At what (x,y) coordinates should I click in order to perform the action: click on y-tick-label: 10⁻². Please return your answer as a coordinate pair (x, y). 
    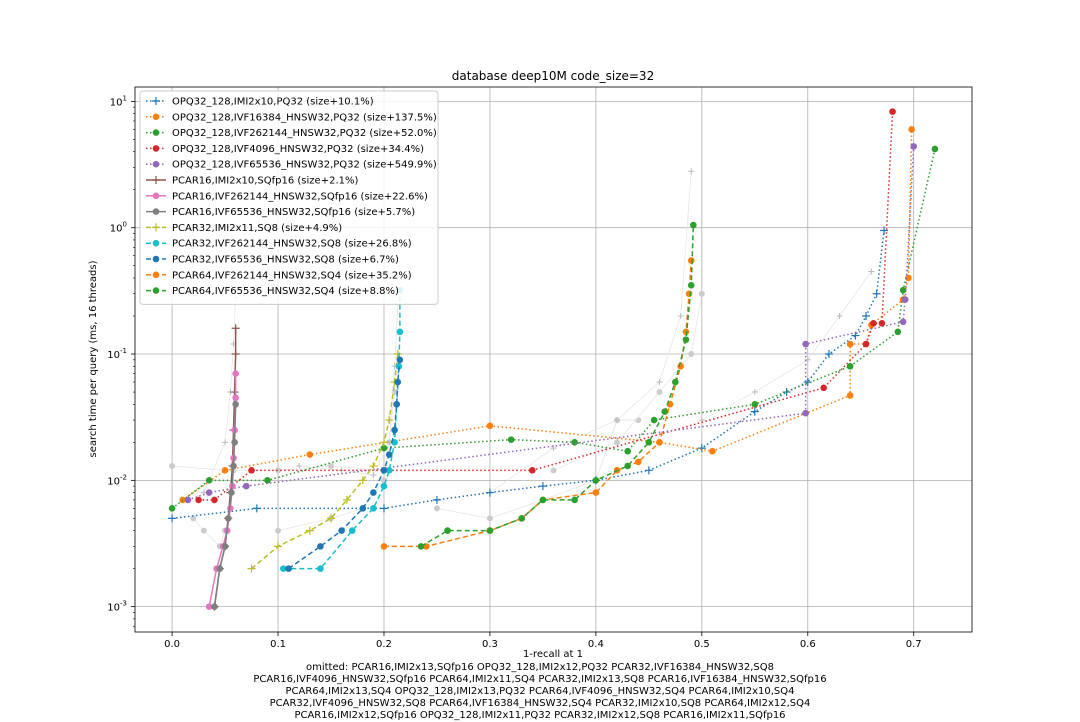
    Looking at the image, I should click on (117, 480).